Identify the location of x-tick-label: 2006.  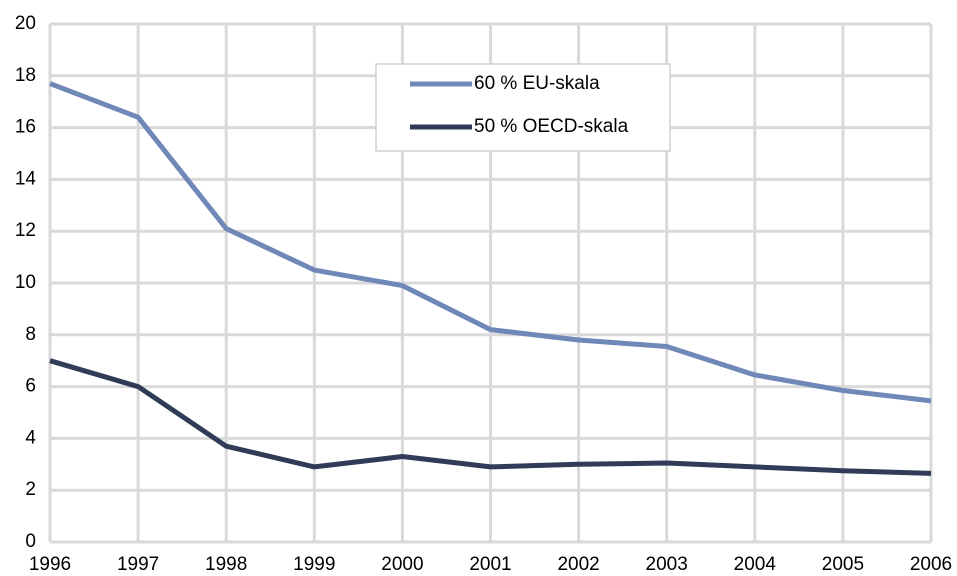
(931, 564).